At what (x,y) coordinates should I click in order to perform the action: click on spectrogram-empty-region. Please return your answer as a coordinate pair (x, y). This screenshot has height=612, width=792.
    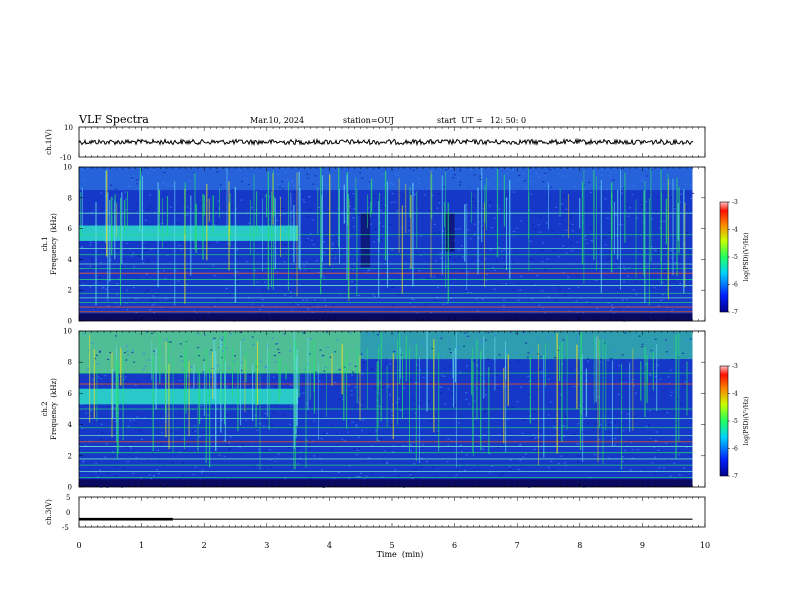
    Looking at the image, I should click on (698, 409).